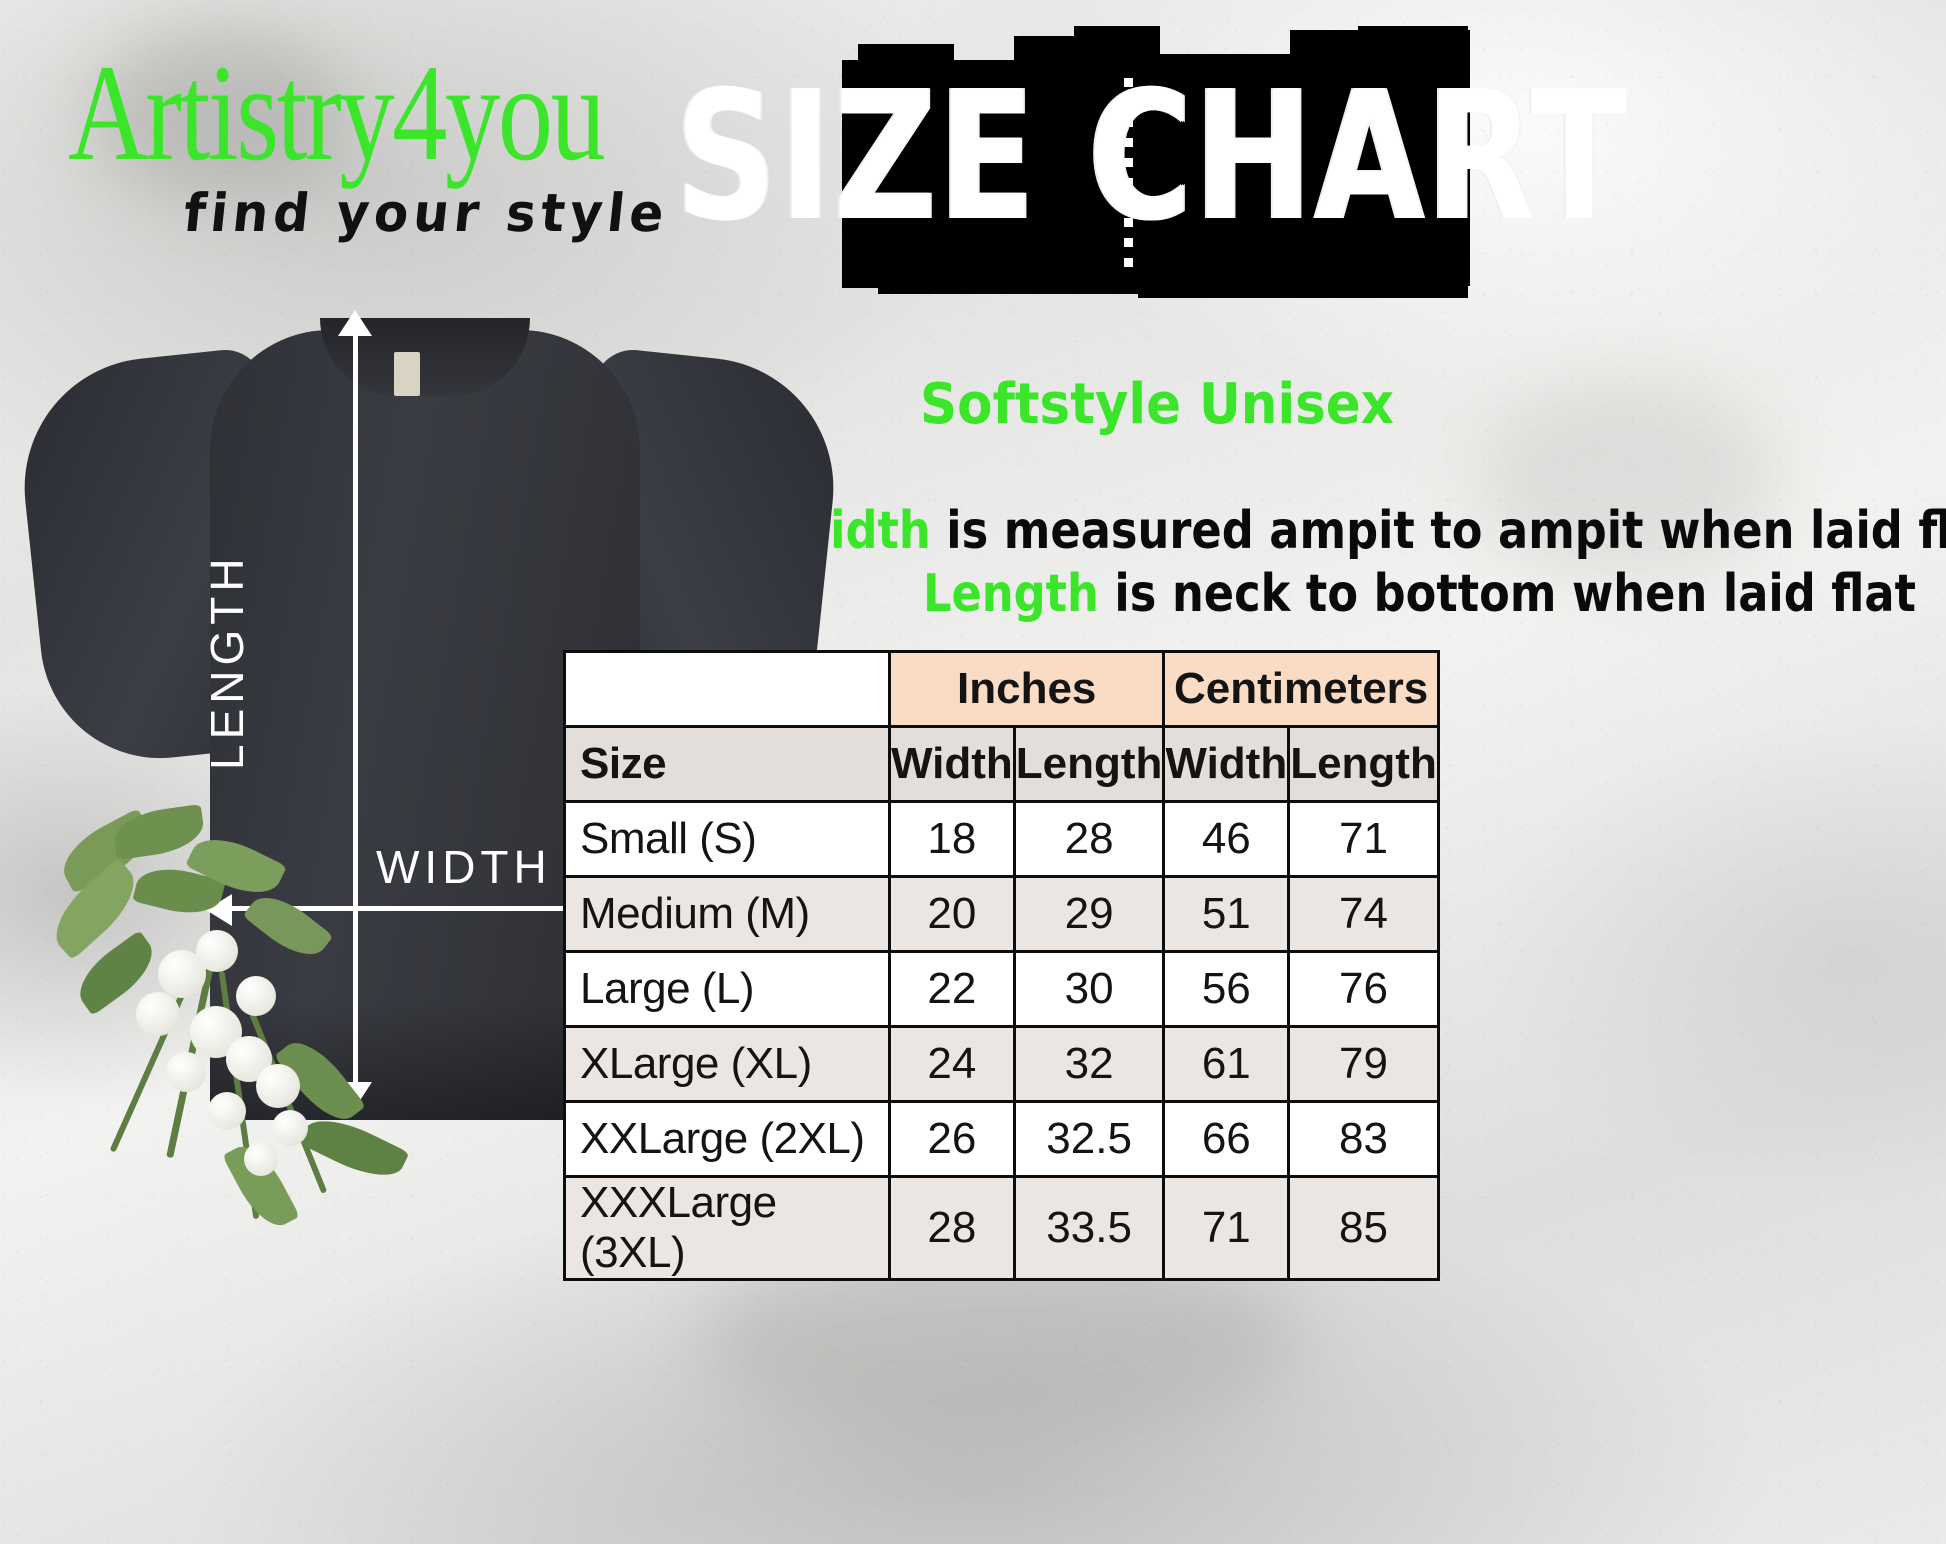  What do you see at coordinates (727, 1064) in the screenshot?
I see `cell-size: XLarge (XL)` at bounding box center [727, 1064].